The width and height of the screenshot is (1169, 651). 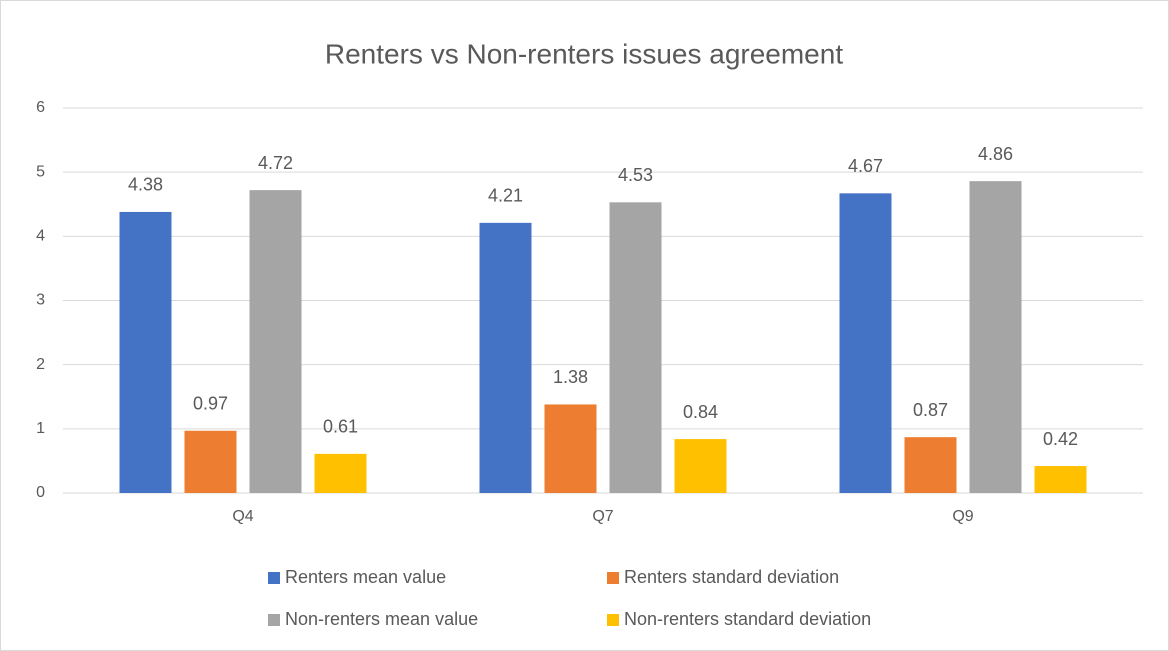 What do you see at coordinates (602, 516) in the screenshot?
I see `x-tick-label: Q7` at bounding box center [602, 516].